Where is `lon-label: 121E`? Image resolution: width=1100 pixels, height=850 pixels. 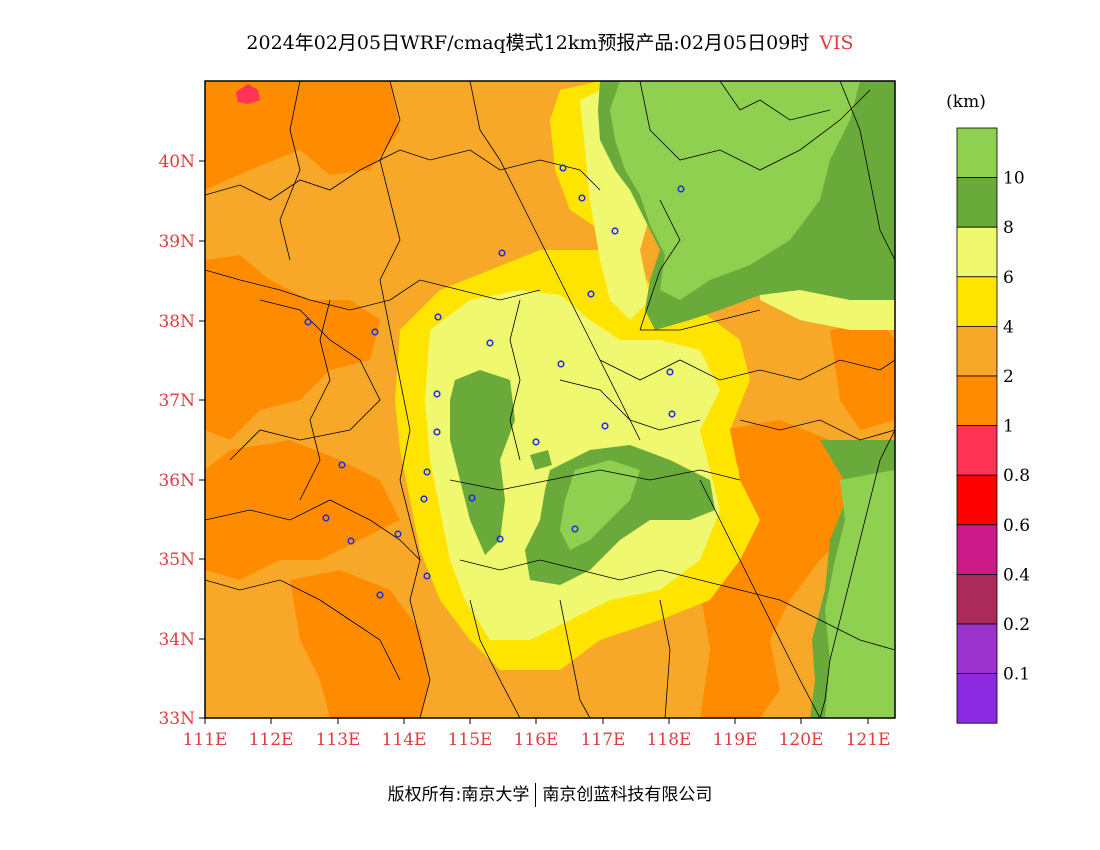
lon-label: 121E is located at coordinates (868, 740).